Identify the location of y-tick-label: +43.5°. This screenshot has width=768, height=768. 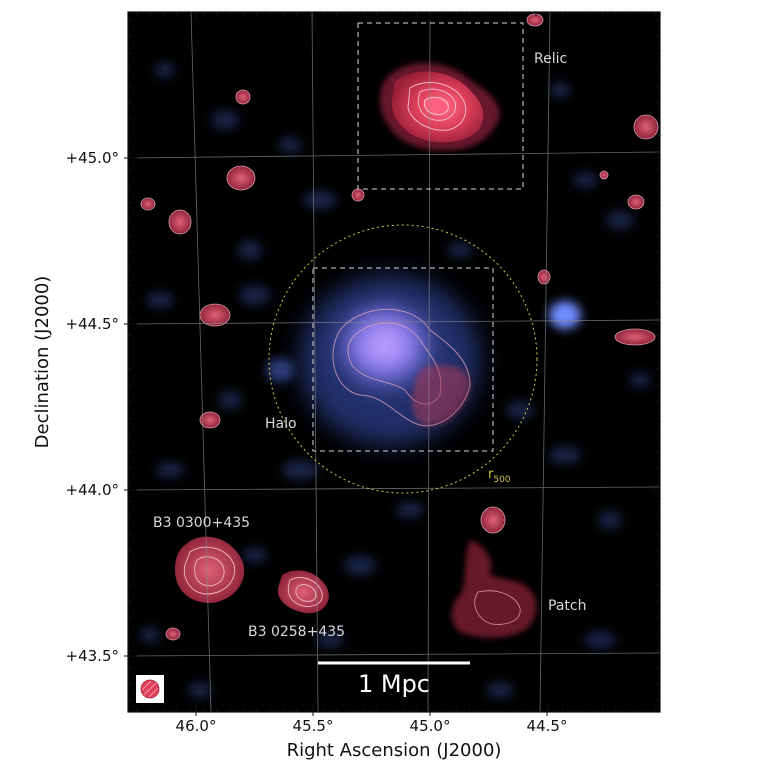
(92, 656).